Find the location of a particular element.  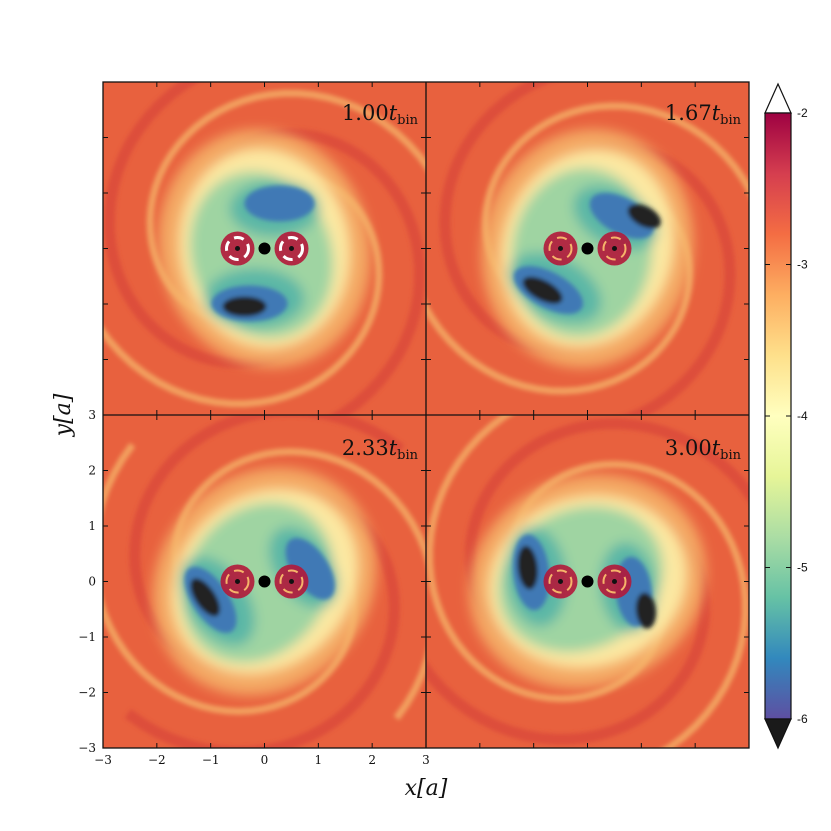

x-tick-labels: −3 −2 −1 0 1 2 3 is located at coordinates (262, 760).